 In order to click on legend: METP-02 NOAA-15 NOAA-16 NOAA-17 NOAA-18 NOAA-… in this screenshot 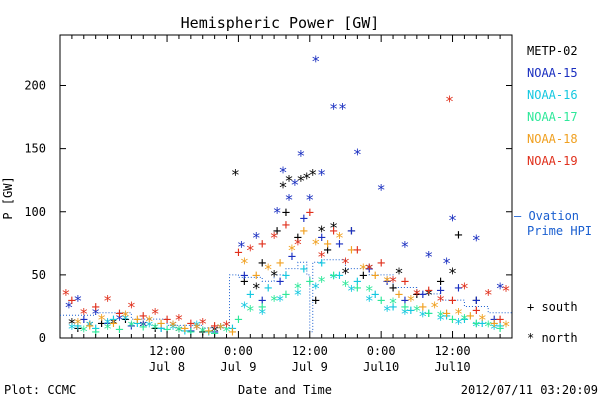, I will do `click(553, 141)`.